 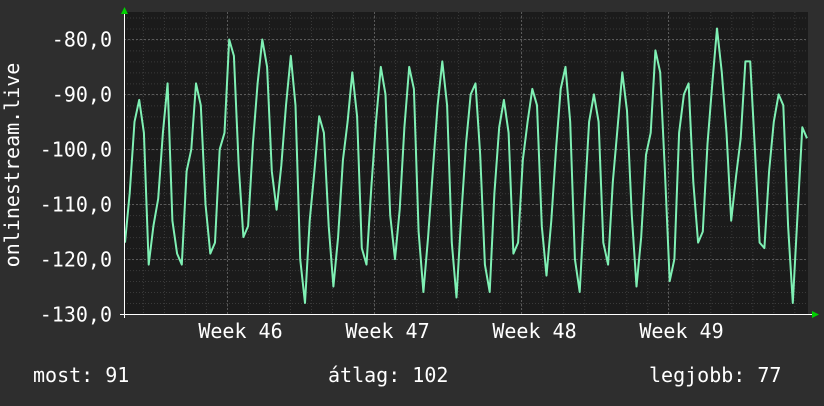 What do you see at coordinates (240, 331) in the screenshot?
I see `x-tick-label: Week 46` at bounding box center [240, 331].